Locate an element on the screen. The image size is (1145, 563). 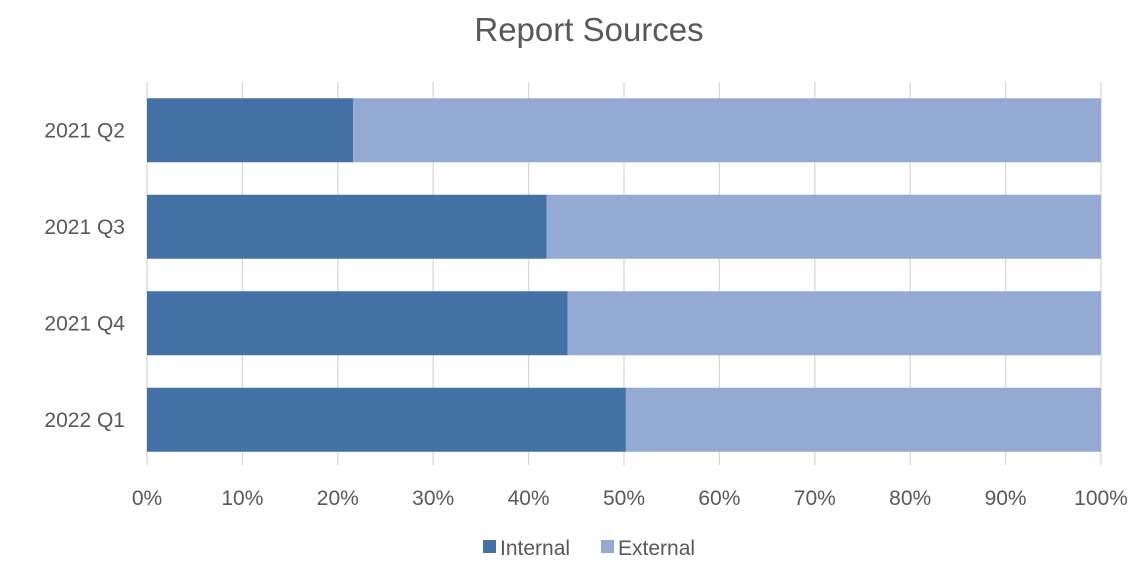
y-axis-labels: 2021 Q2 2021 Q3 2021 Q4 2022 Q1 is located at coordinates (84, 275).